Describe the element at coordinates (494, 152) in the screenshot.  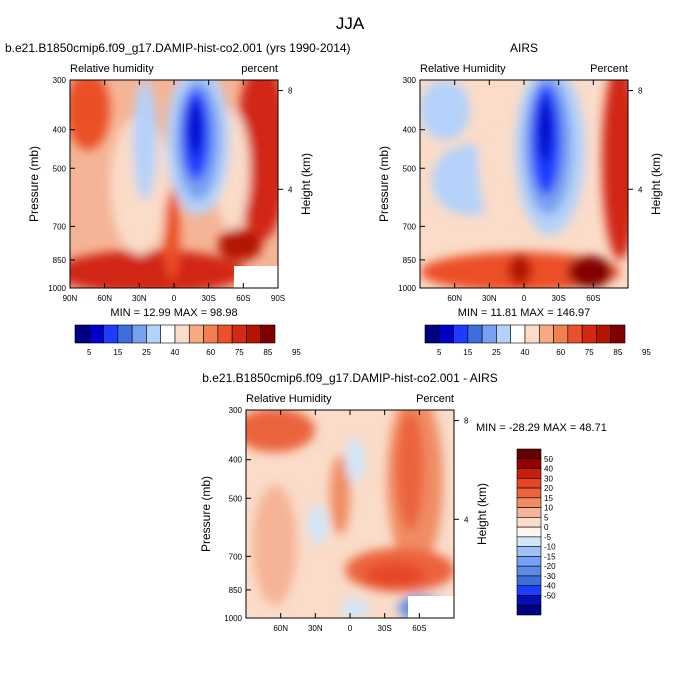
I see `field-region-pale-north` at that location.